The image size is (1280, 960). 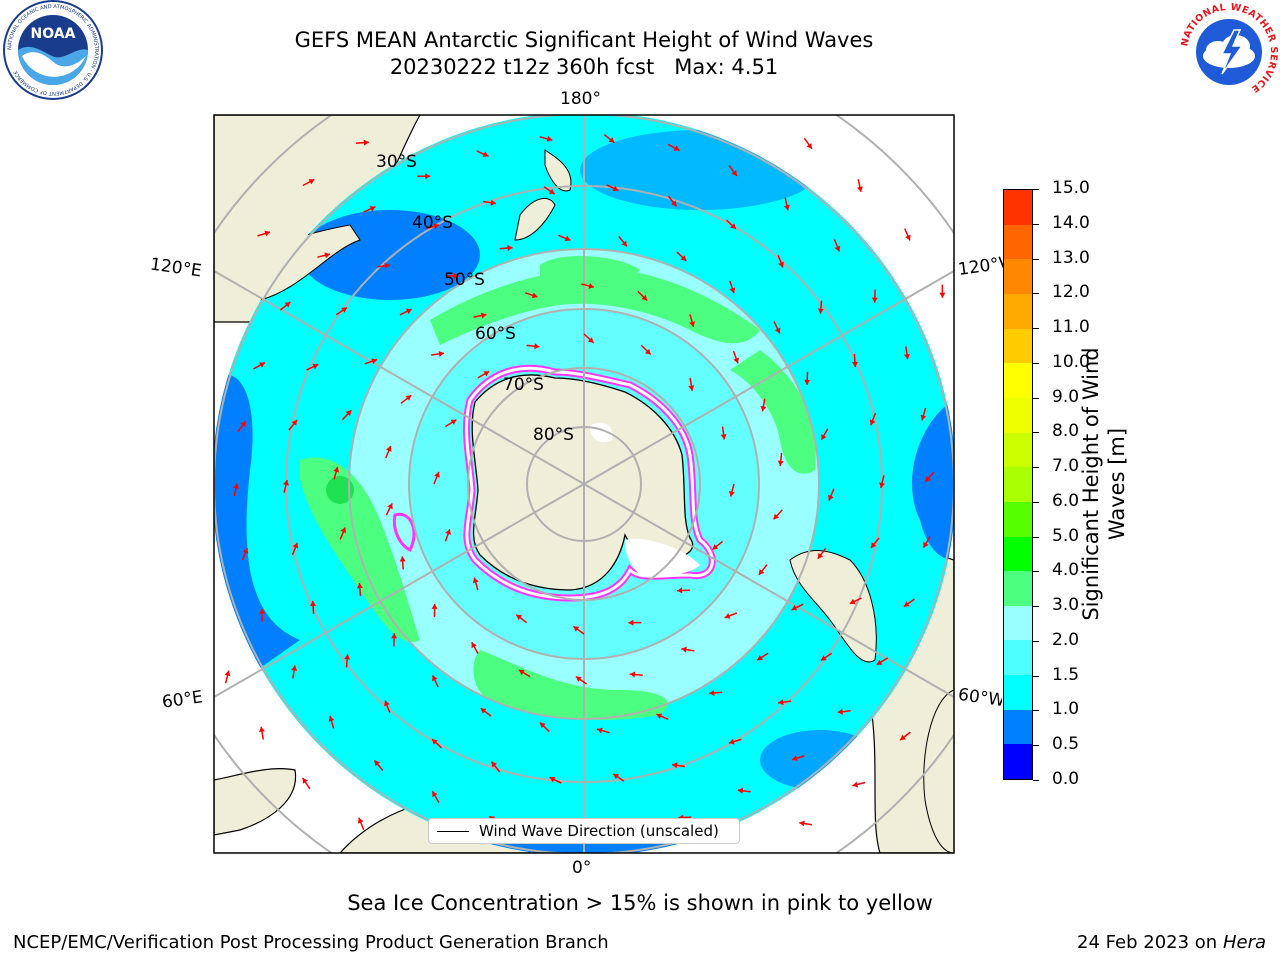 I want to click on colorbar-tick-label: 8.0, so click(x=1066, y=431).